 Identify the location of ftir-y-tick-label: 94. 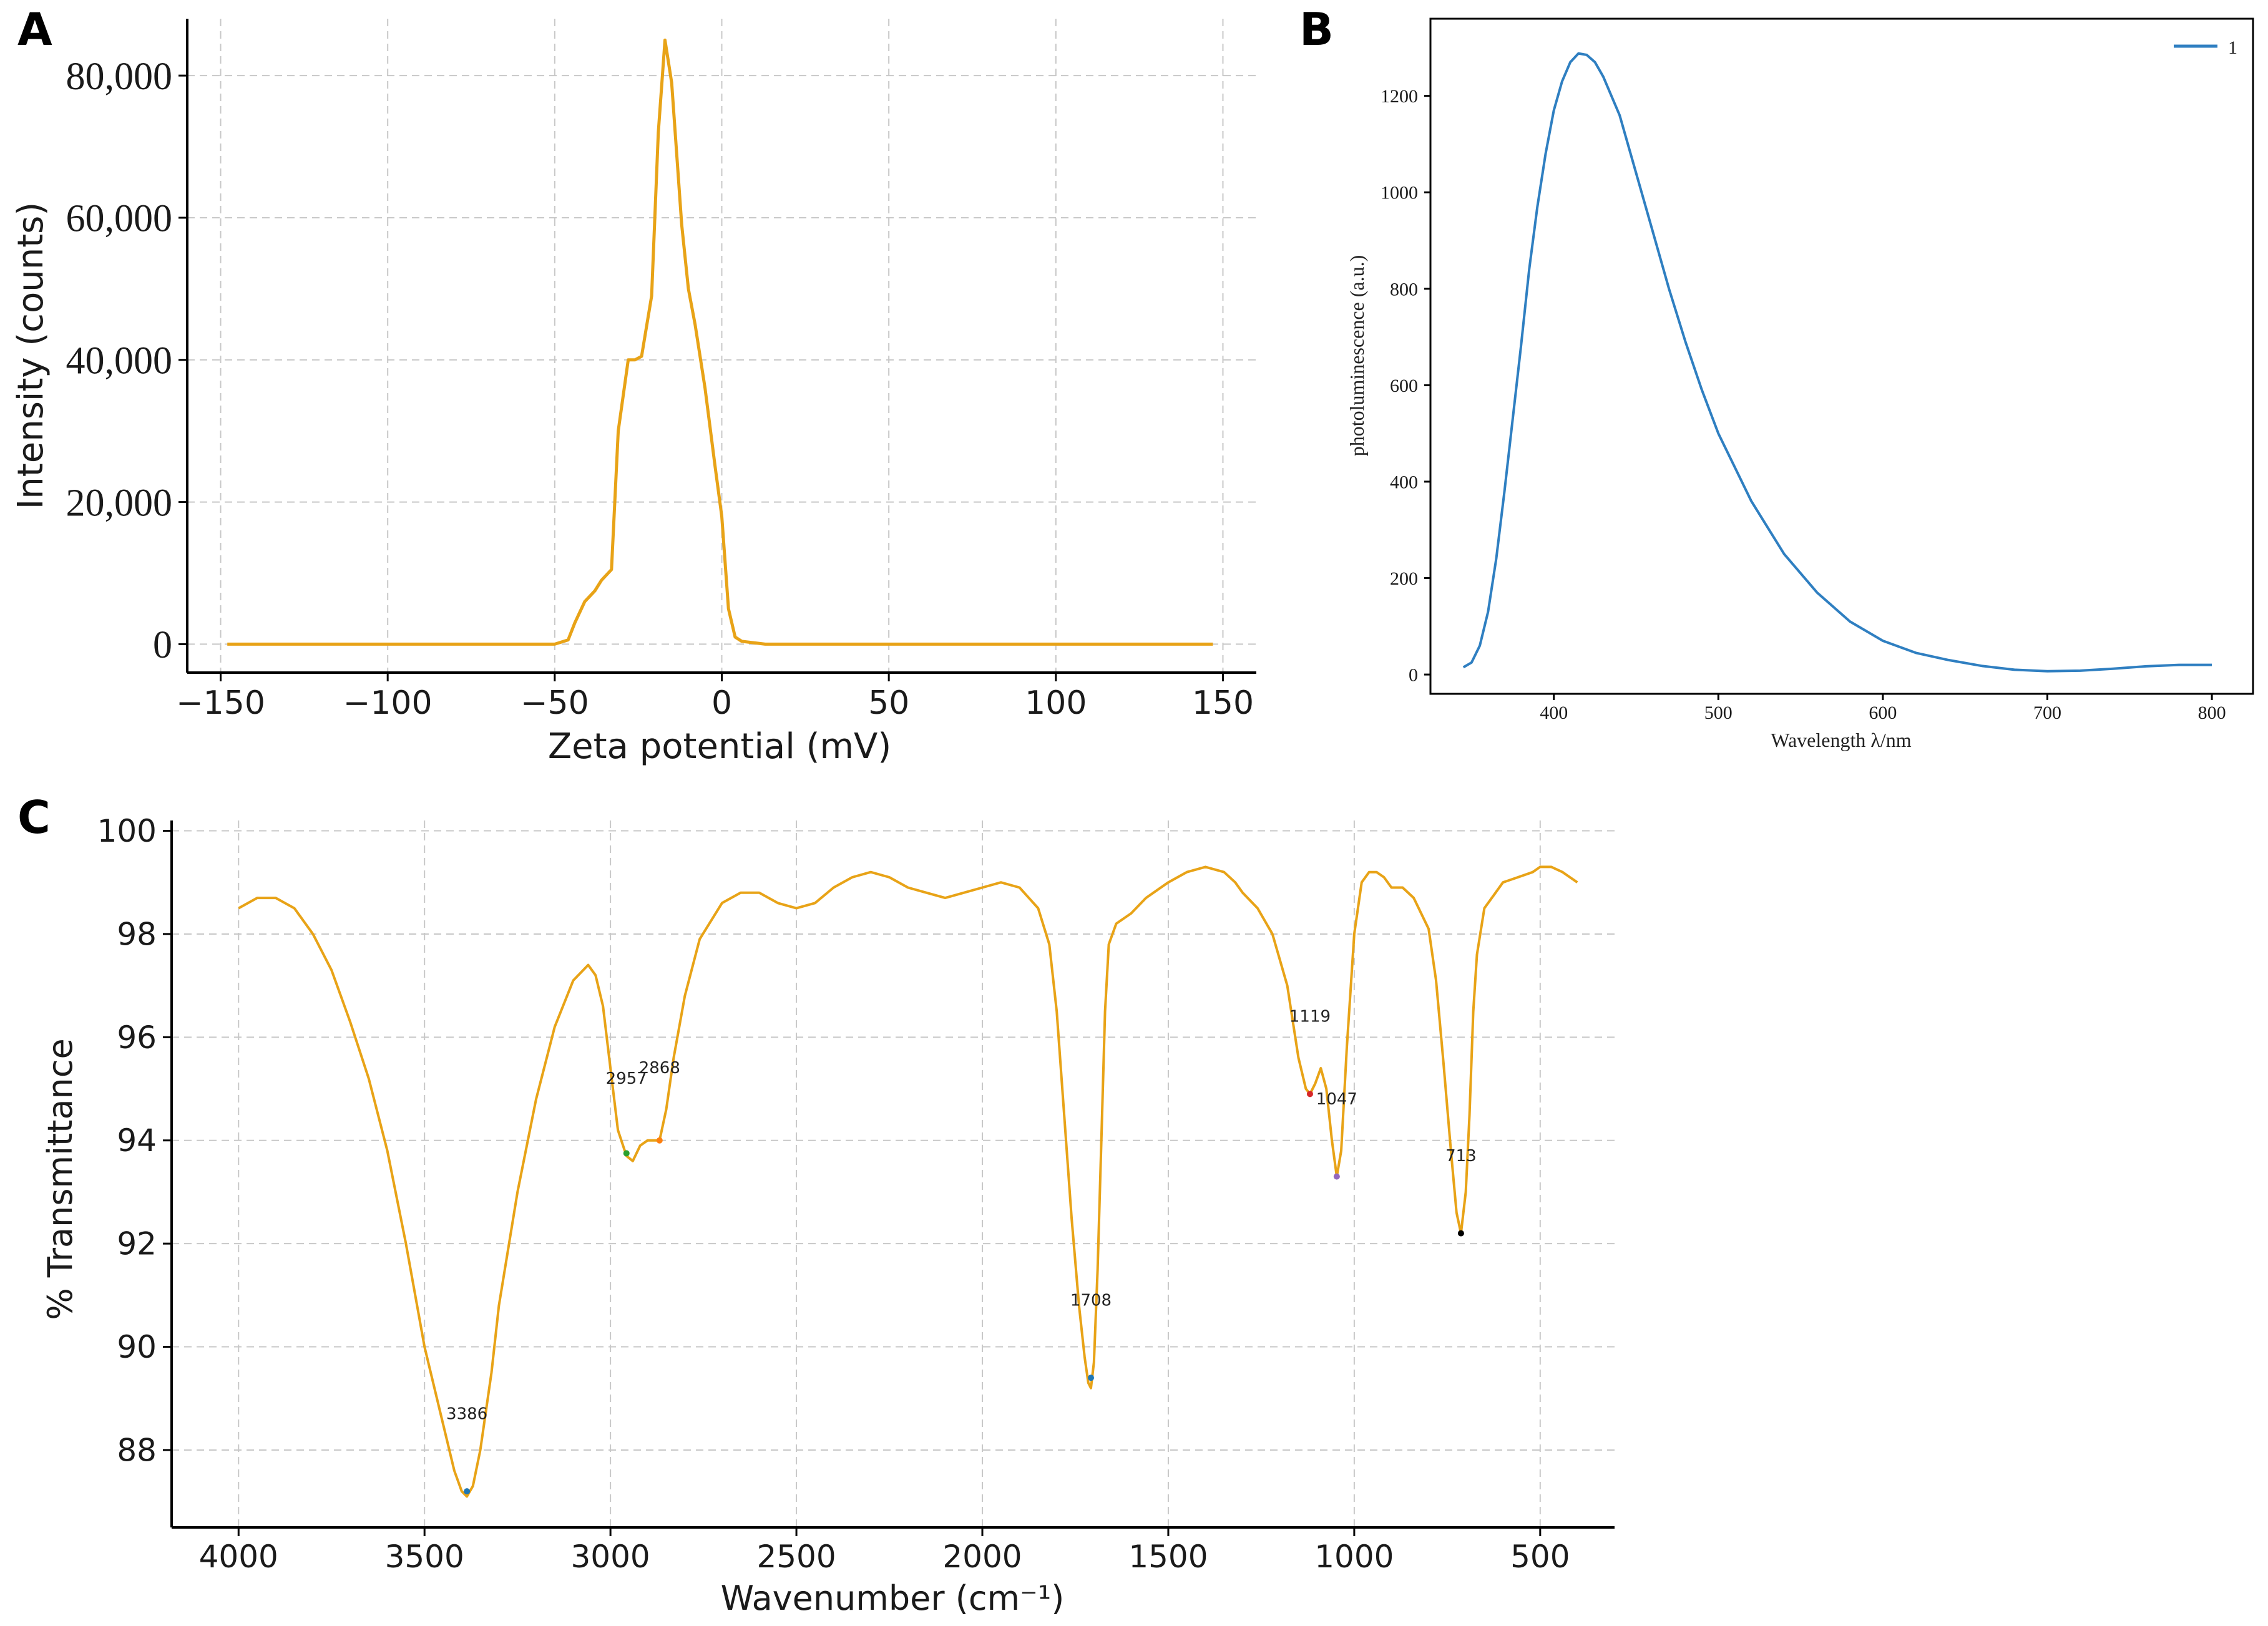
(137, 1140).